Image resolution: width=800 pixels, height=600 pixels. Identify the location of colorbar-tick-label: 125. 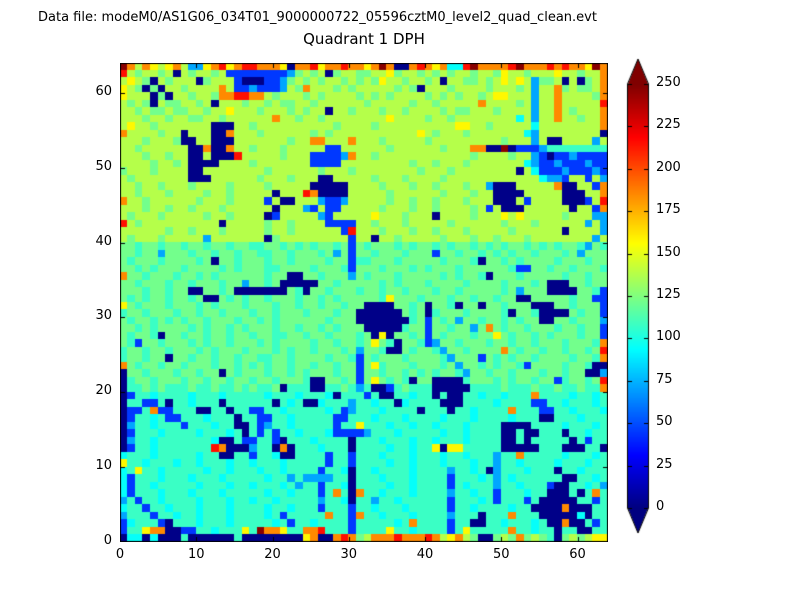
(668, 294).